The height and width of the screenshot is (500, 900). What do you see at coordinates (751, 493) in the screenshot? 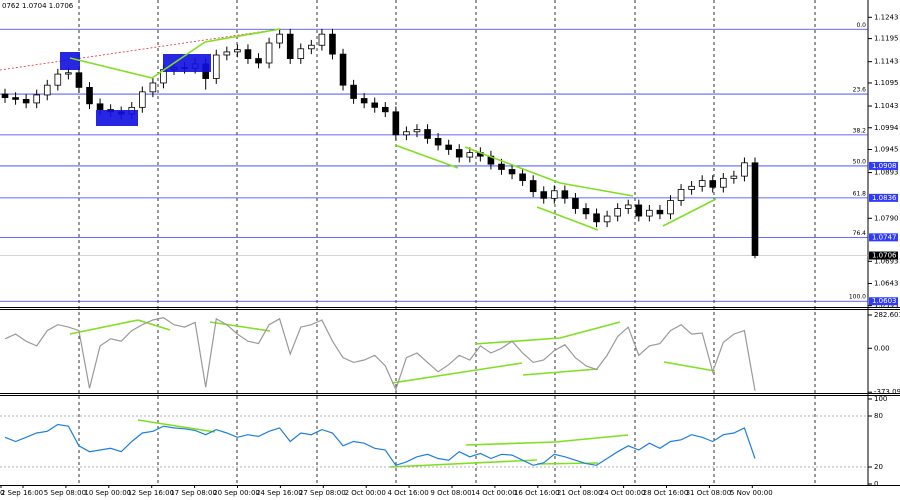
I see `x-tick-label: 5 Nov 00:00` at bounding box center [751, 493].